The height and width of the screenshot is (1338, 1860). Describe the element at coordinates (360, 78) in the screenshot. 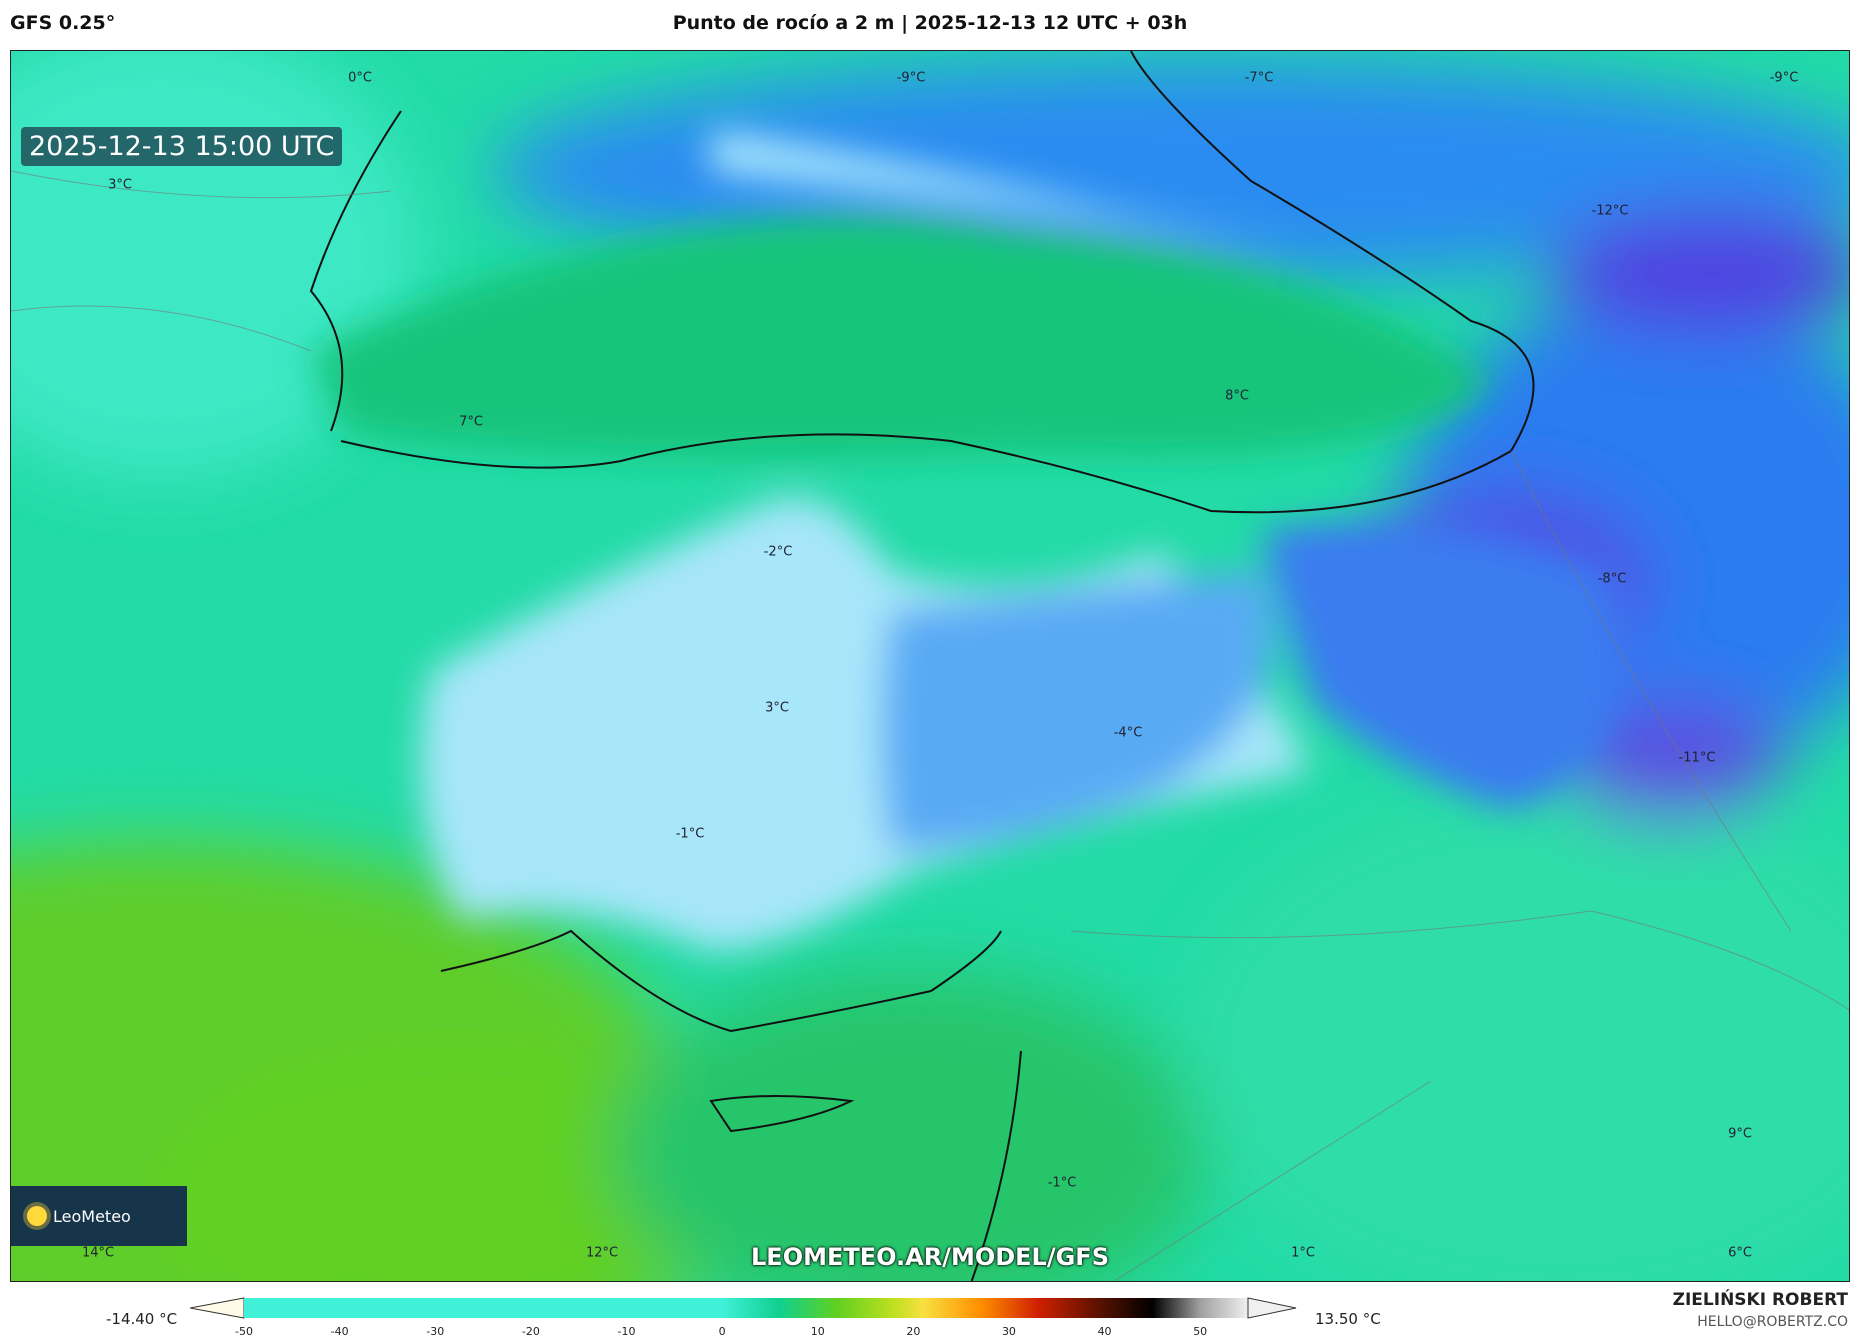

I see `contour-label: 0°C` at that location.